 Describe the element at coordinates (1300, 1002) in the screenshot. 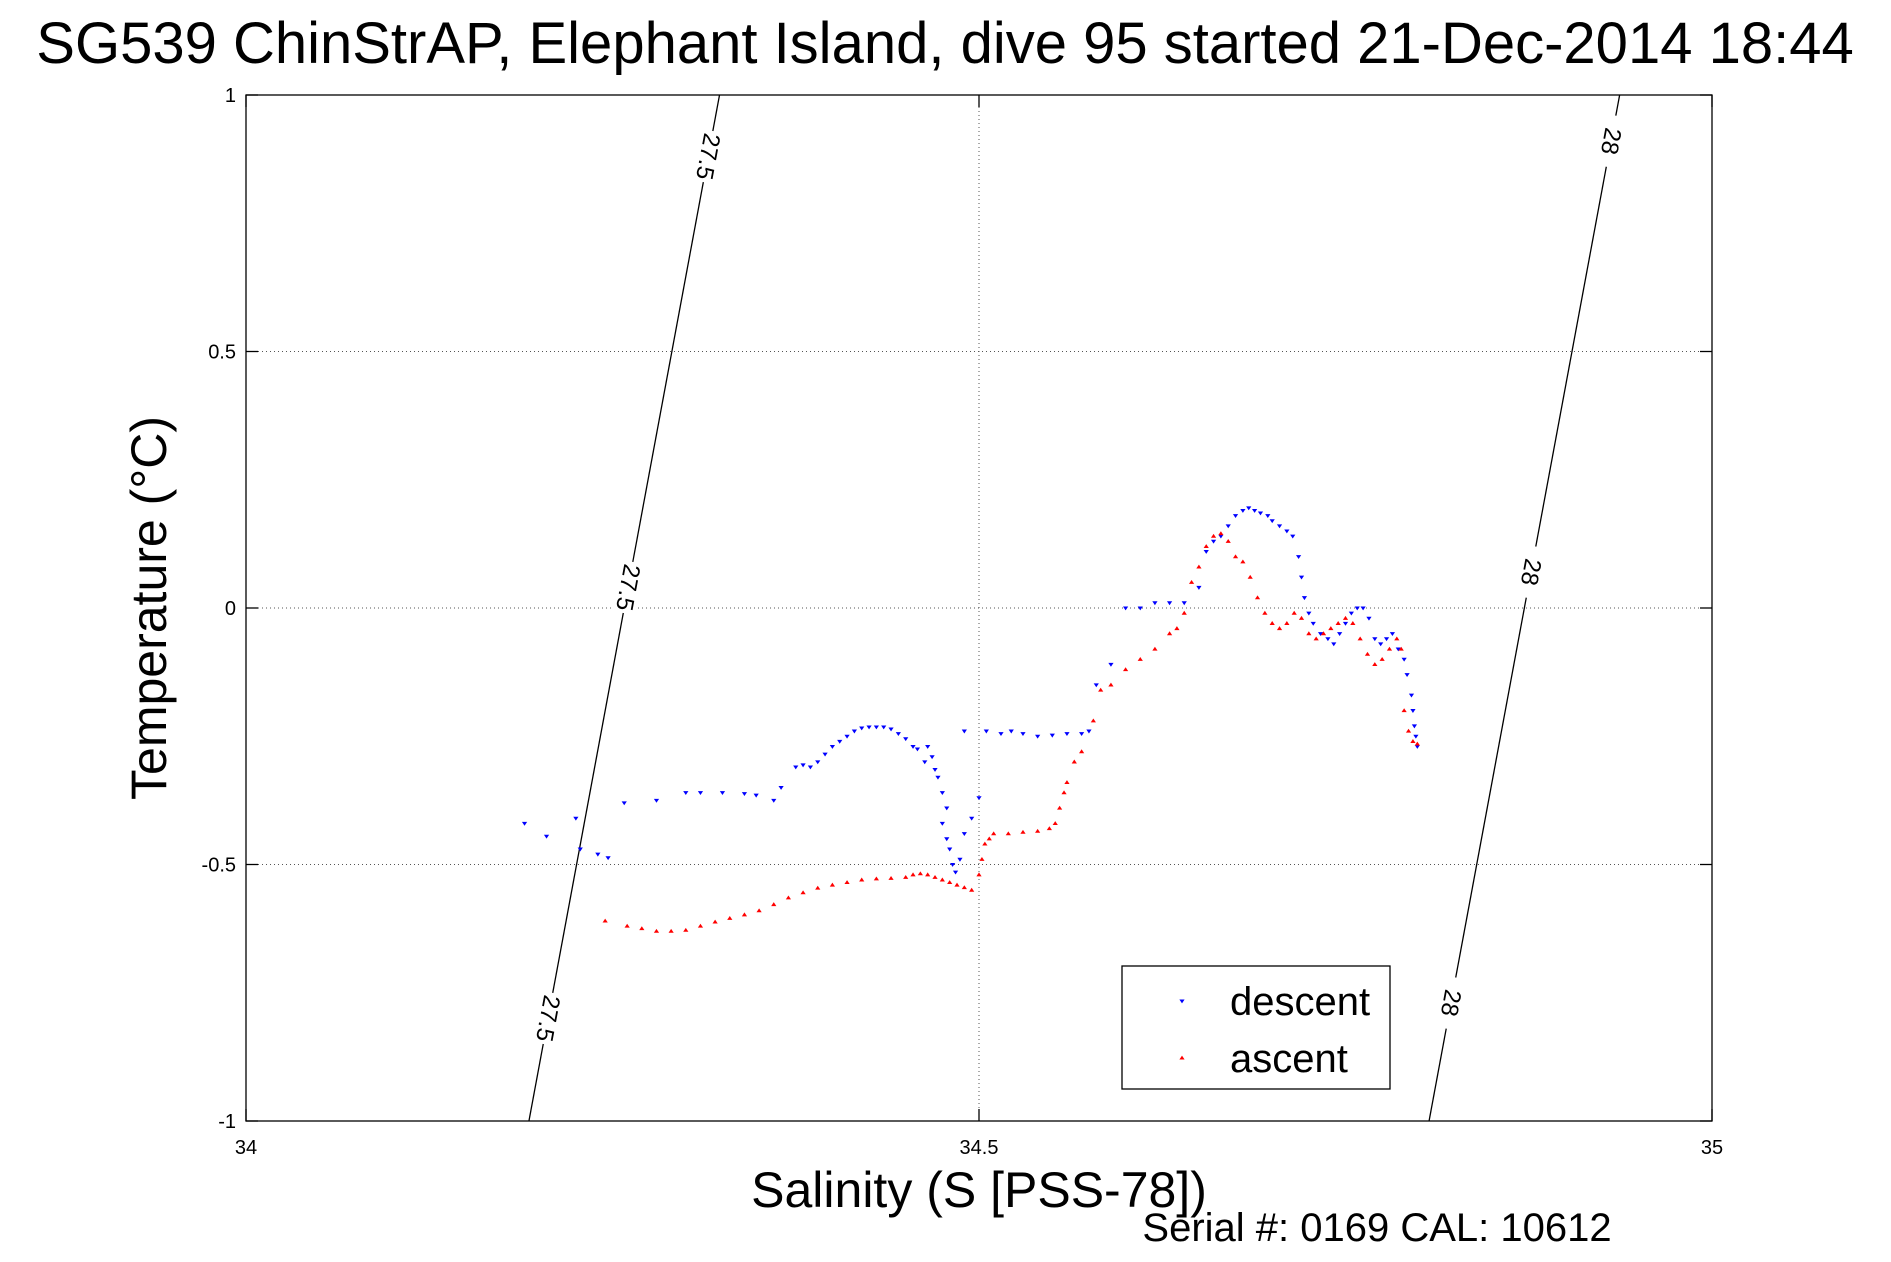

I see `legend-descent-label: descent` at that location.